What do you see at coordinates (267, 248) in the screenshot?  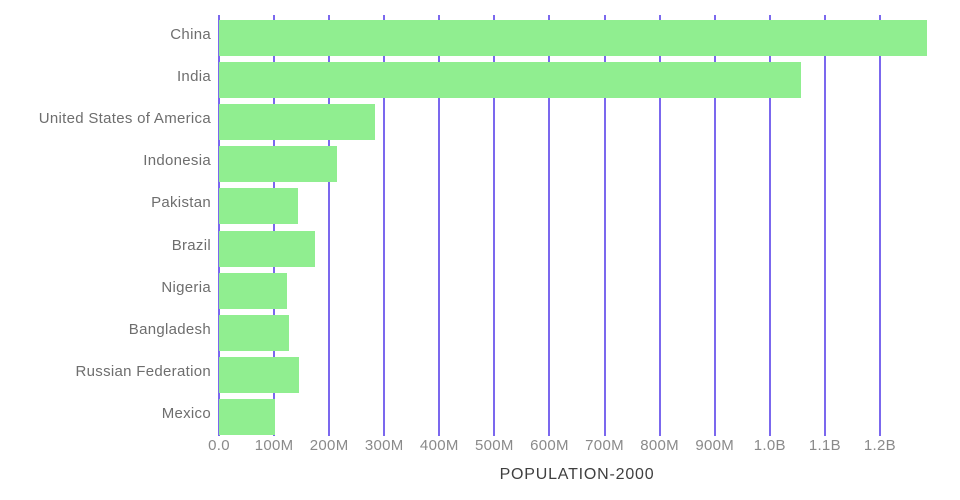 I see `bar-brazil` at bounding box center [267, 248].